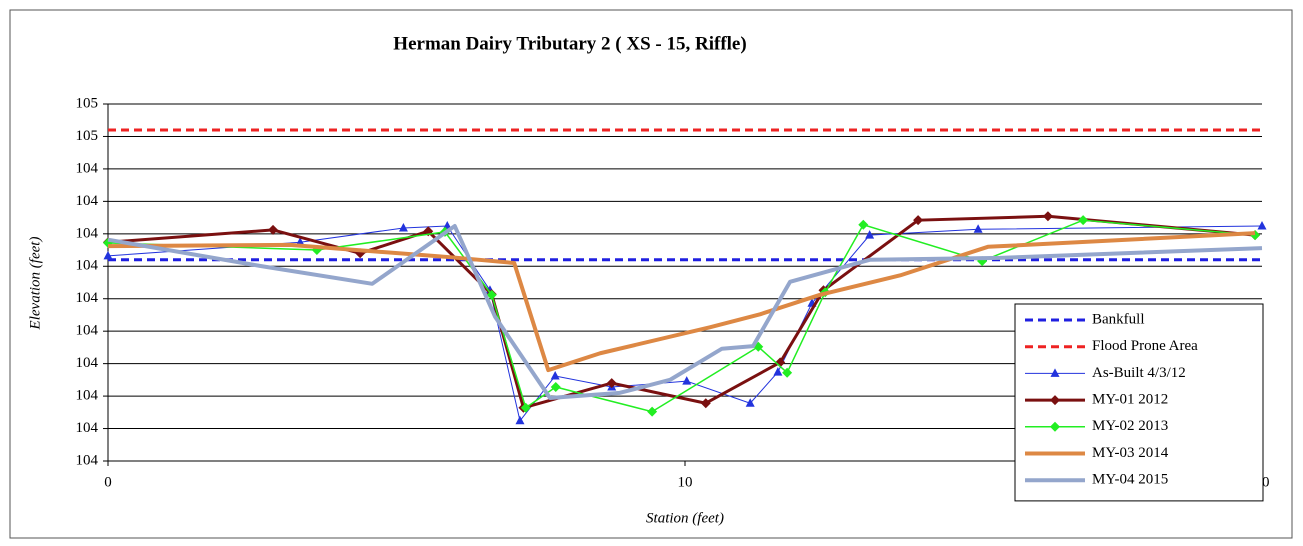 Image resolution: width=1303 pixels, height=546 pixels. I want to click on legend-label: MY-04 2015, so click(1130, 480).